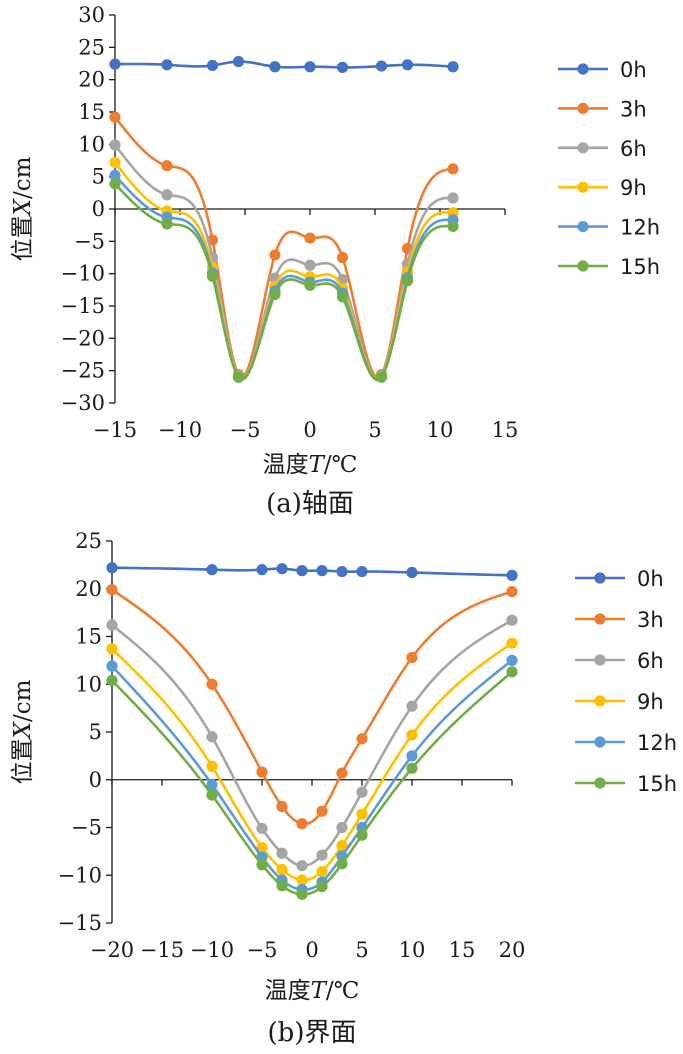 Image resolution: width=683 pixels, height=1054 pixels. I want to click on y-tick-label: 0, so click(98, 209).